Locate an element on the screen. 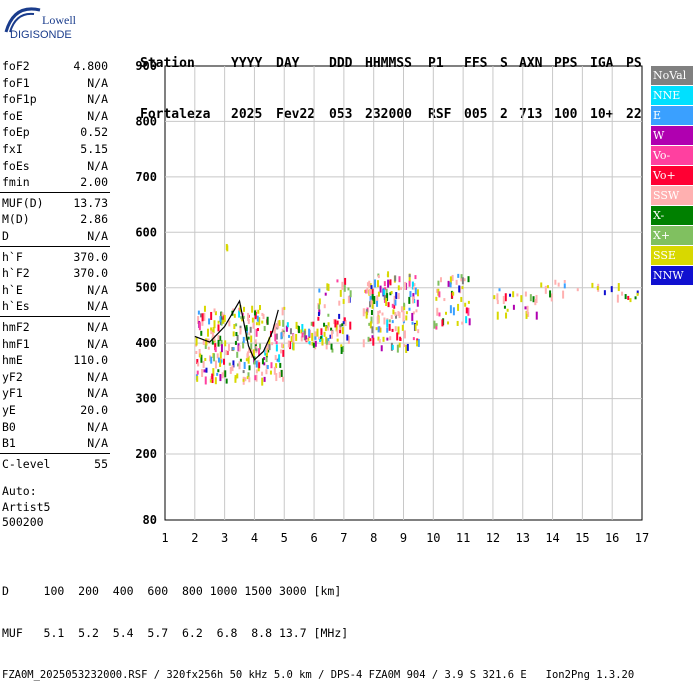 This screenshot has width=700, height=696. param-row: fxI 5.15 is located at coordinates (55, 149).